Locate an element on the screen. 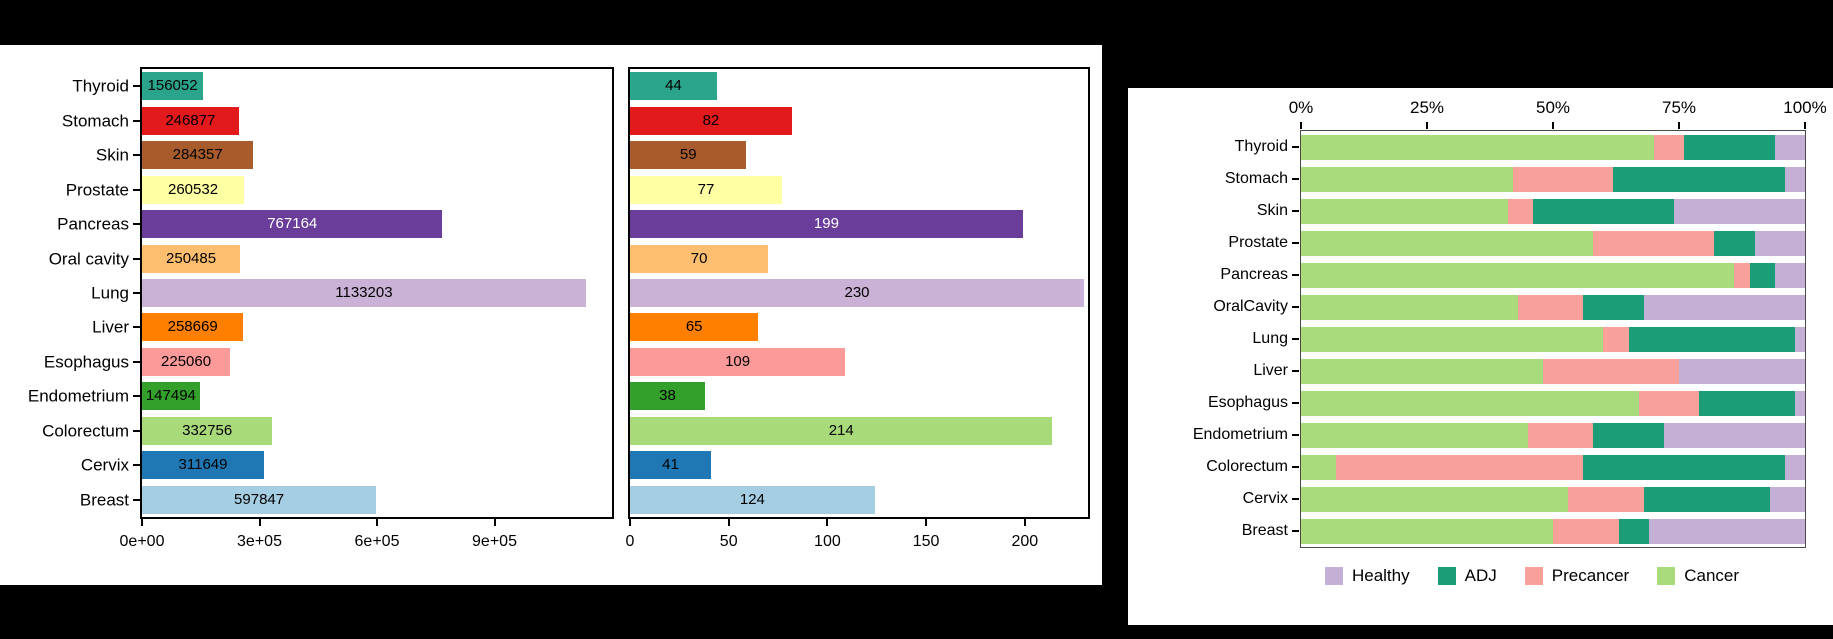 This screenshot has width=1833, height=639. bar-lung: 230 is located at coordinates (857, 293).